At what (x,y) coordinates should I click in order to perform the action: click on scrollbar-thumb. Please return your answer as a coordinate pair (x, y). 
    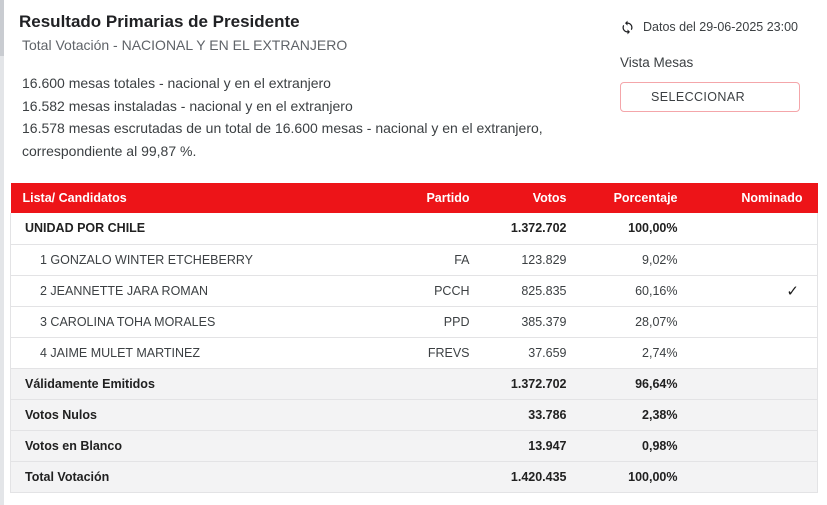
    Looking at the image, I should click on (2, 28).